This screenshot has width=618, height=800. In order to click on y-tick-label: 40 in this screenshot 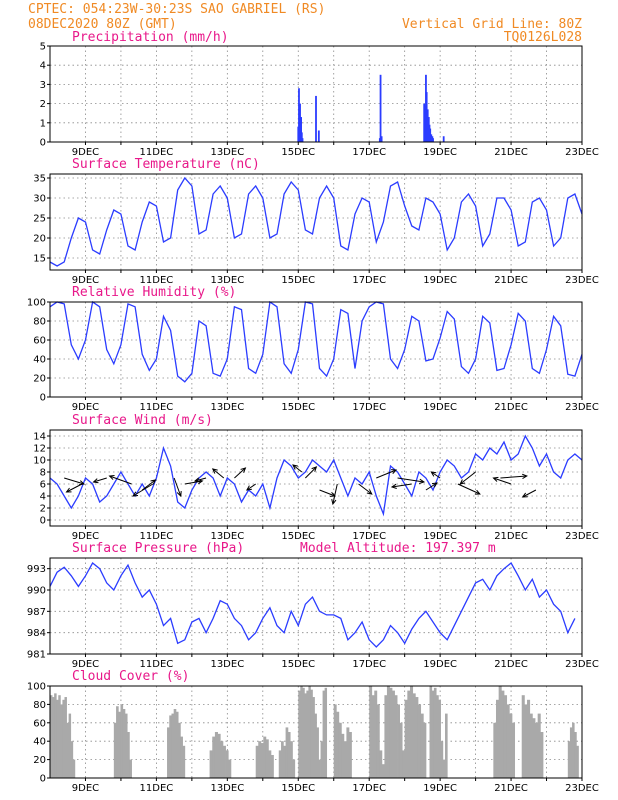, I will do `click(39, 360)`.